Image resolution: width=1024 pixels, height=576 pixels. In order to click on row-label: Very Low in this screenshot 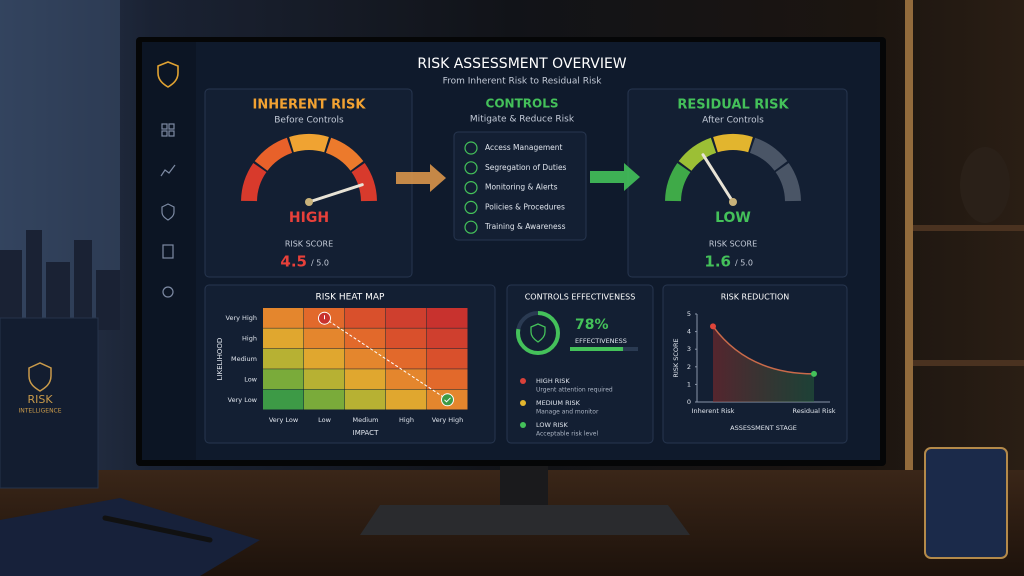, I will do `click(243, 400)`.